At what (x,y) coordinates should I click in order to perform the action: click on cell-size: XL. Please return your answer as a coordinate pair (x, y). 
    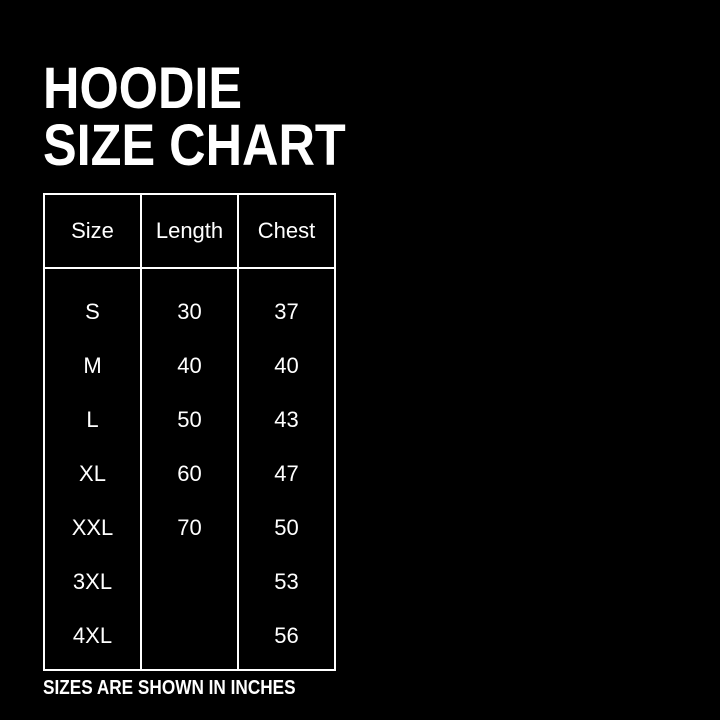
    Looking at the image, I should click on (92, 474).